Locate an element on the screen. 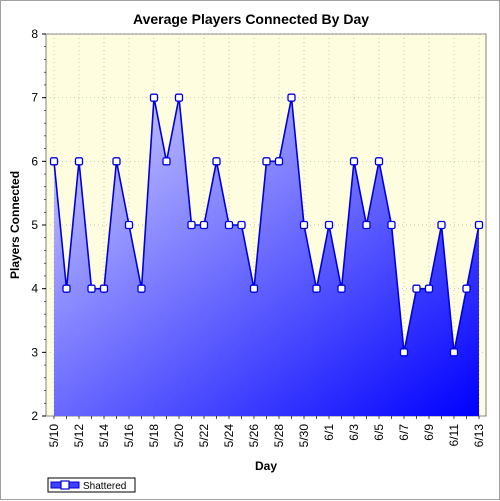 The height and width of the screenshot is (501, 500). x-tick-label: 6/3 is located at coordinates (354, 432).